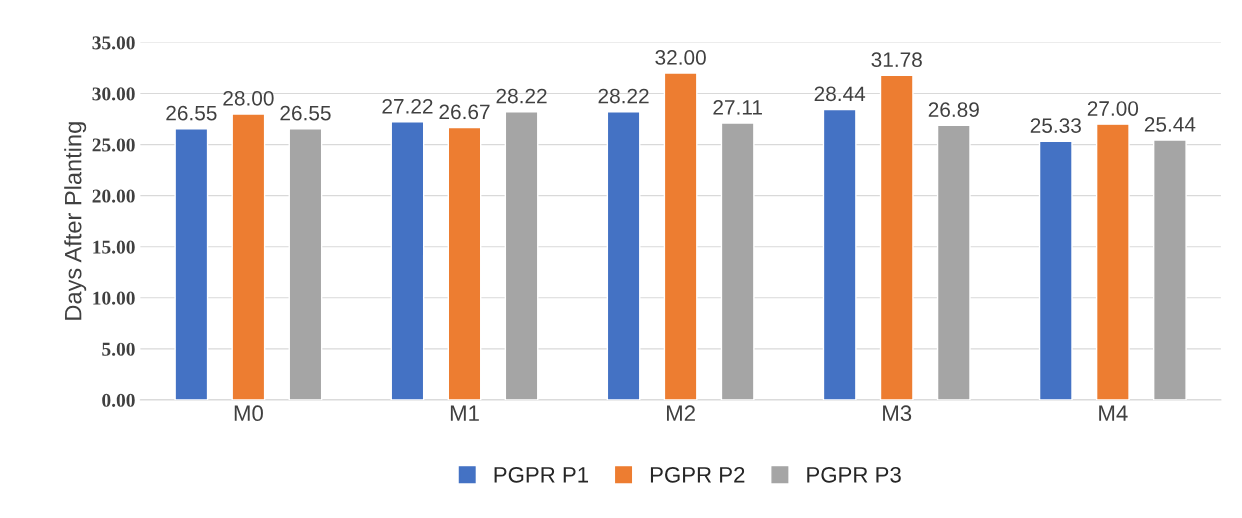 The width and height of the screenshot is (1242, 518). I want to click on data-label: 27.22, so click(407, 106).